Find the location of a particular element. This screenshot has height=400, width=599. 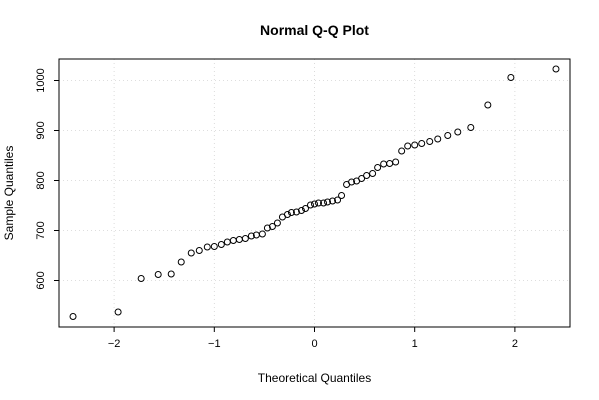

x-tick-label: 2 is located at coordinates (515, 344).